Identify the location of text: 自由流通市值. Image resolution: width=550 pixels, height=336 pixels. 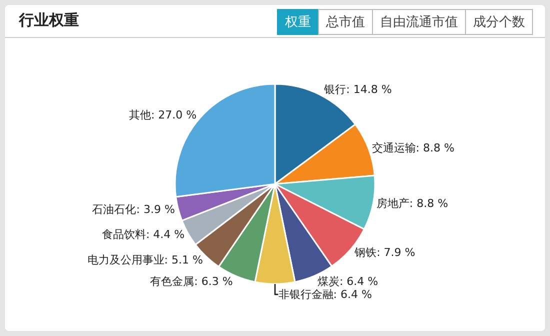
(419, 22).